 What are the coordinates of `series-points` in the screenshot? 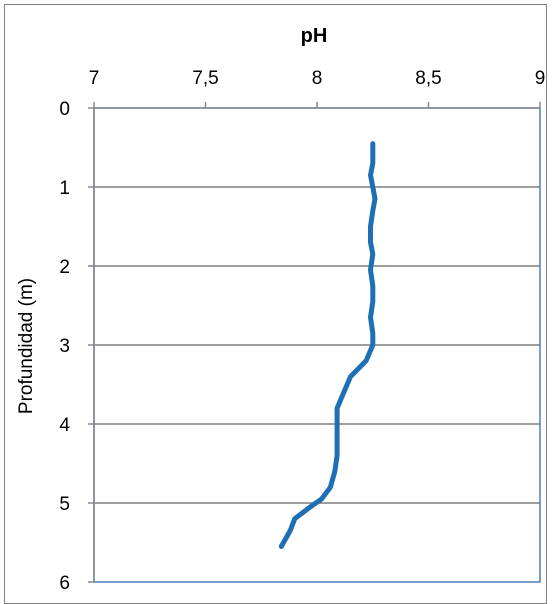 It's located at (328, 345).